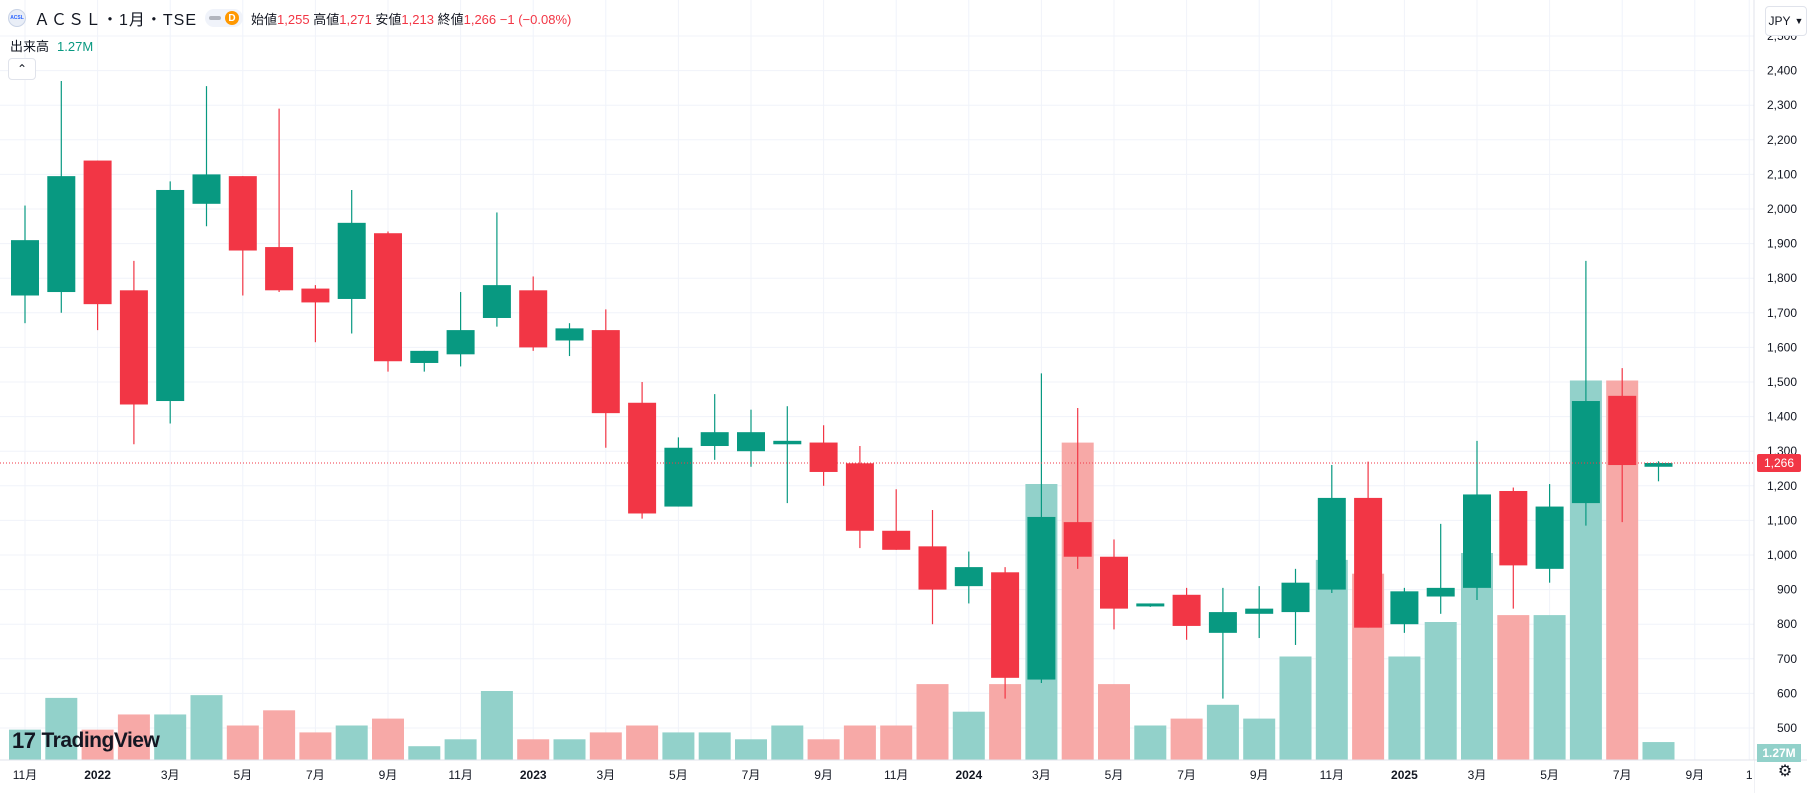 The image size is (1807, 793). What do you see at coordinates (450, 19) in the screenshot?
I see `close-label: 終値` at bounding box center [450, 19].